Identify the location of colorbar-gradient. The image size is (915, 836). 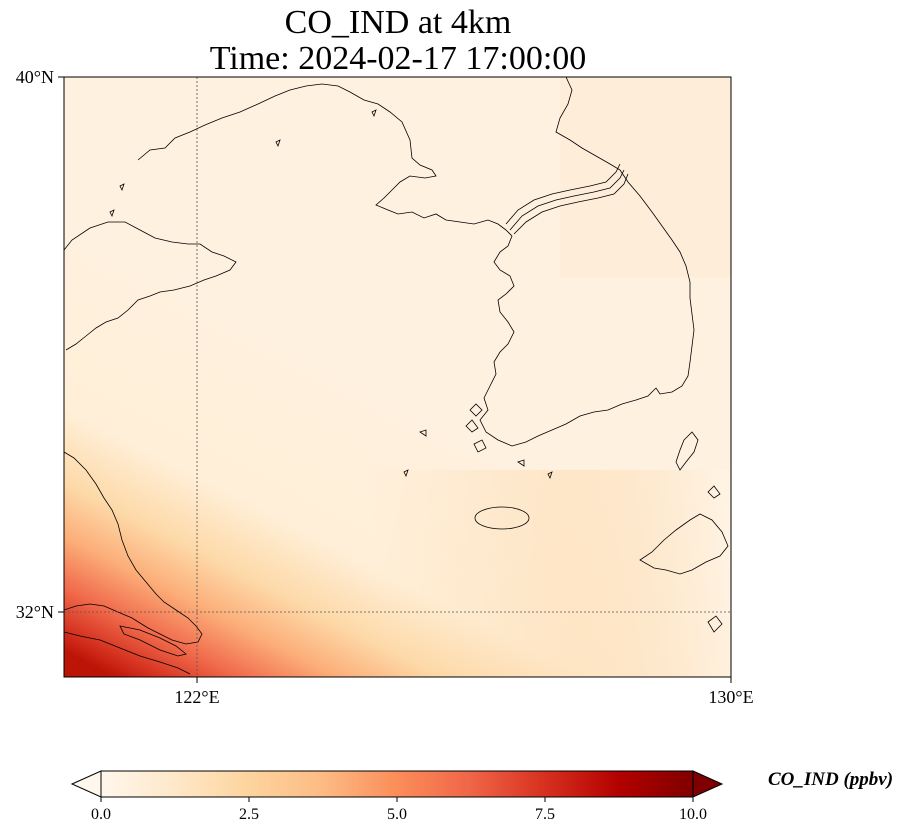
(397, 784).